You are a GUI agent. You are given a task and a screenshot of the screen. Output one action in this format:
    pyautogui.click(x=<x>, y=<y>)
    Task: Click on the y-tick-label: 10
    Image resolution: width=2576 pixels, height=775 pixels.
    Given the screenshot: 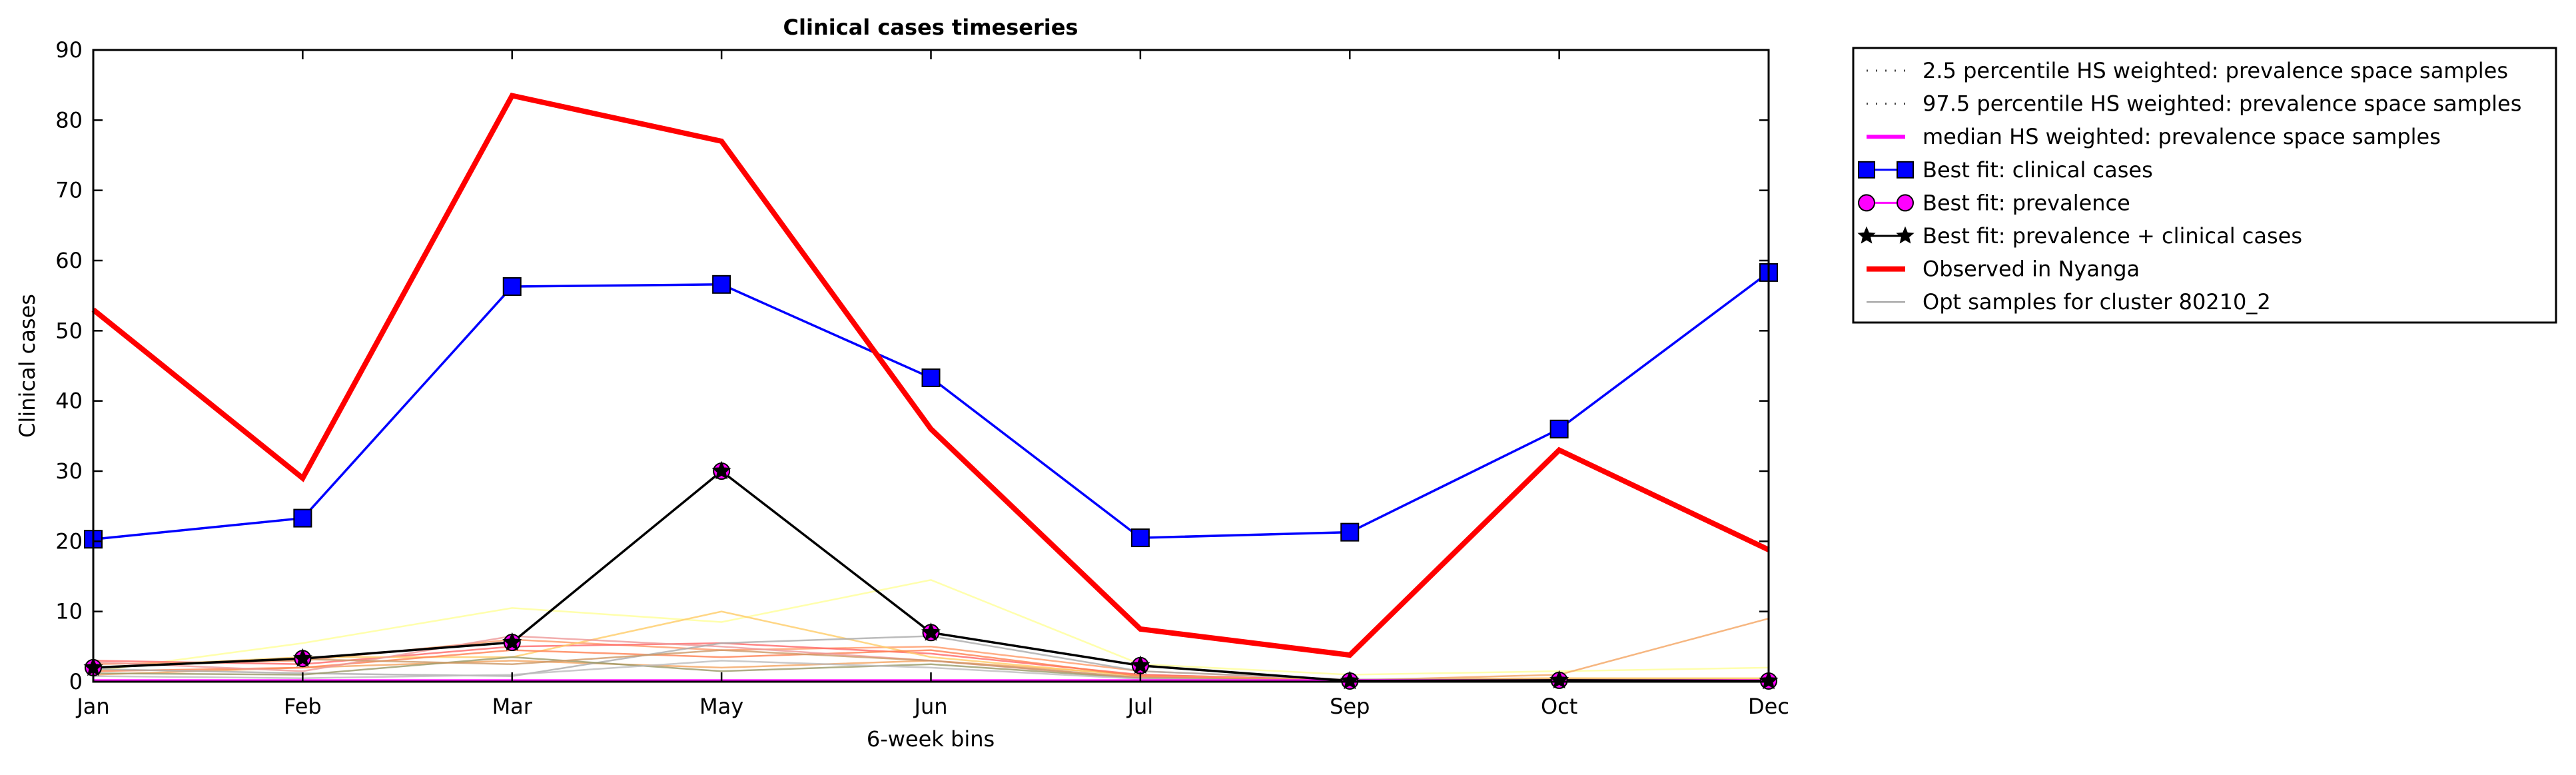 What is the action you would take?
    pyautogui.click(x=69, y=612)
    